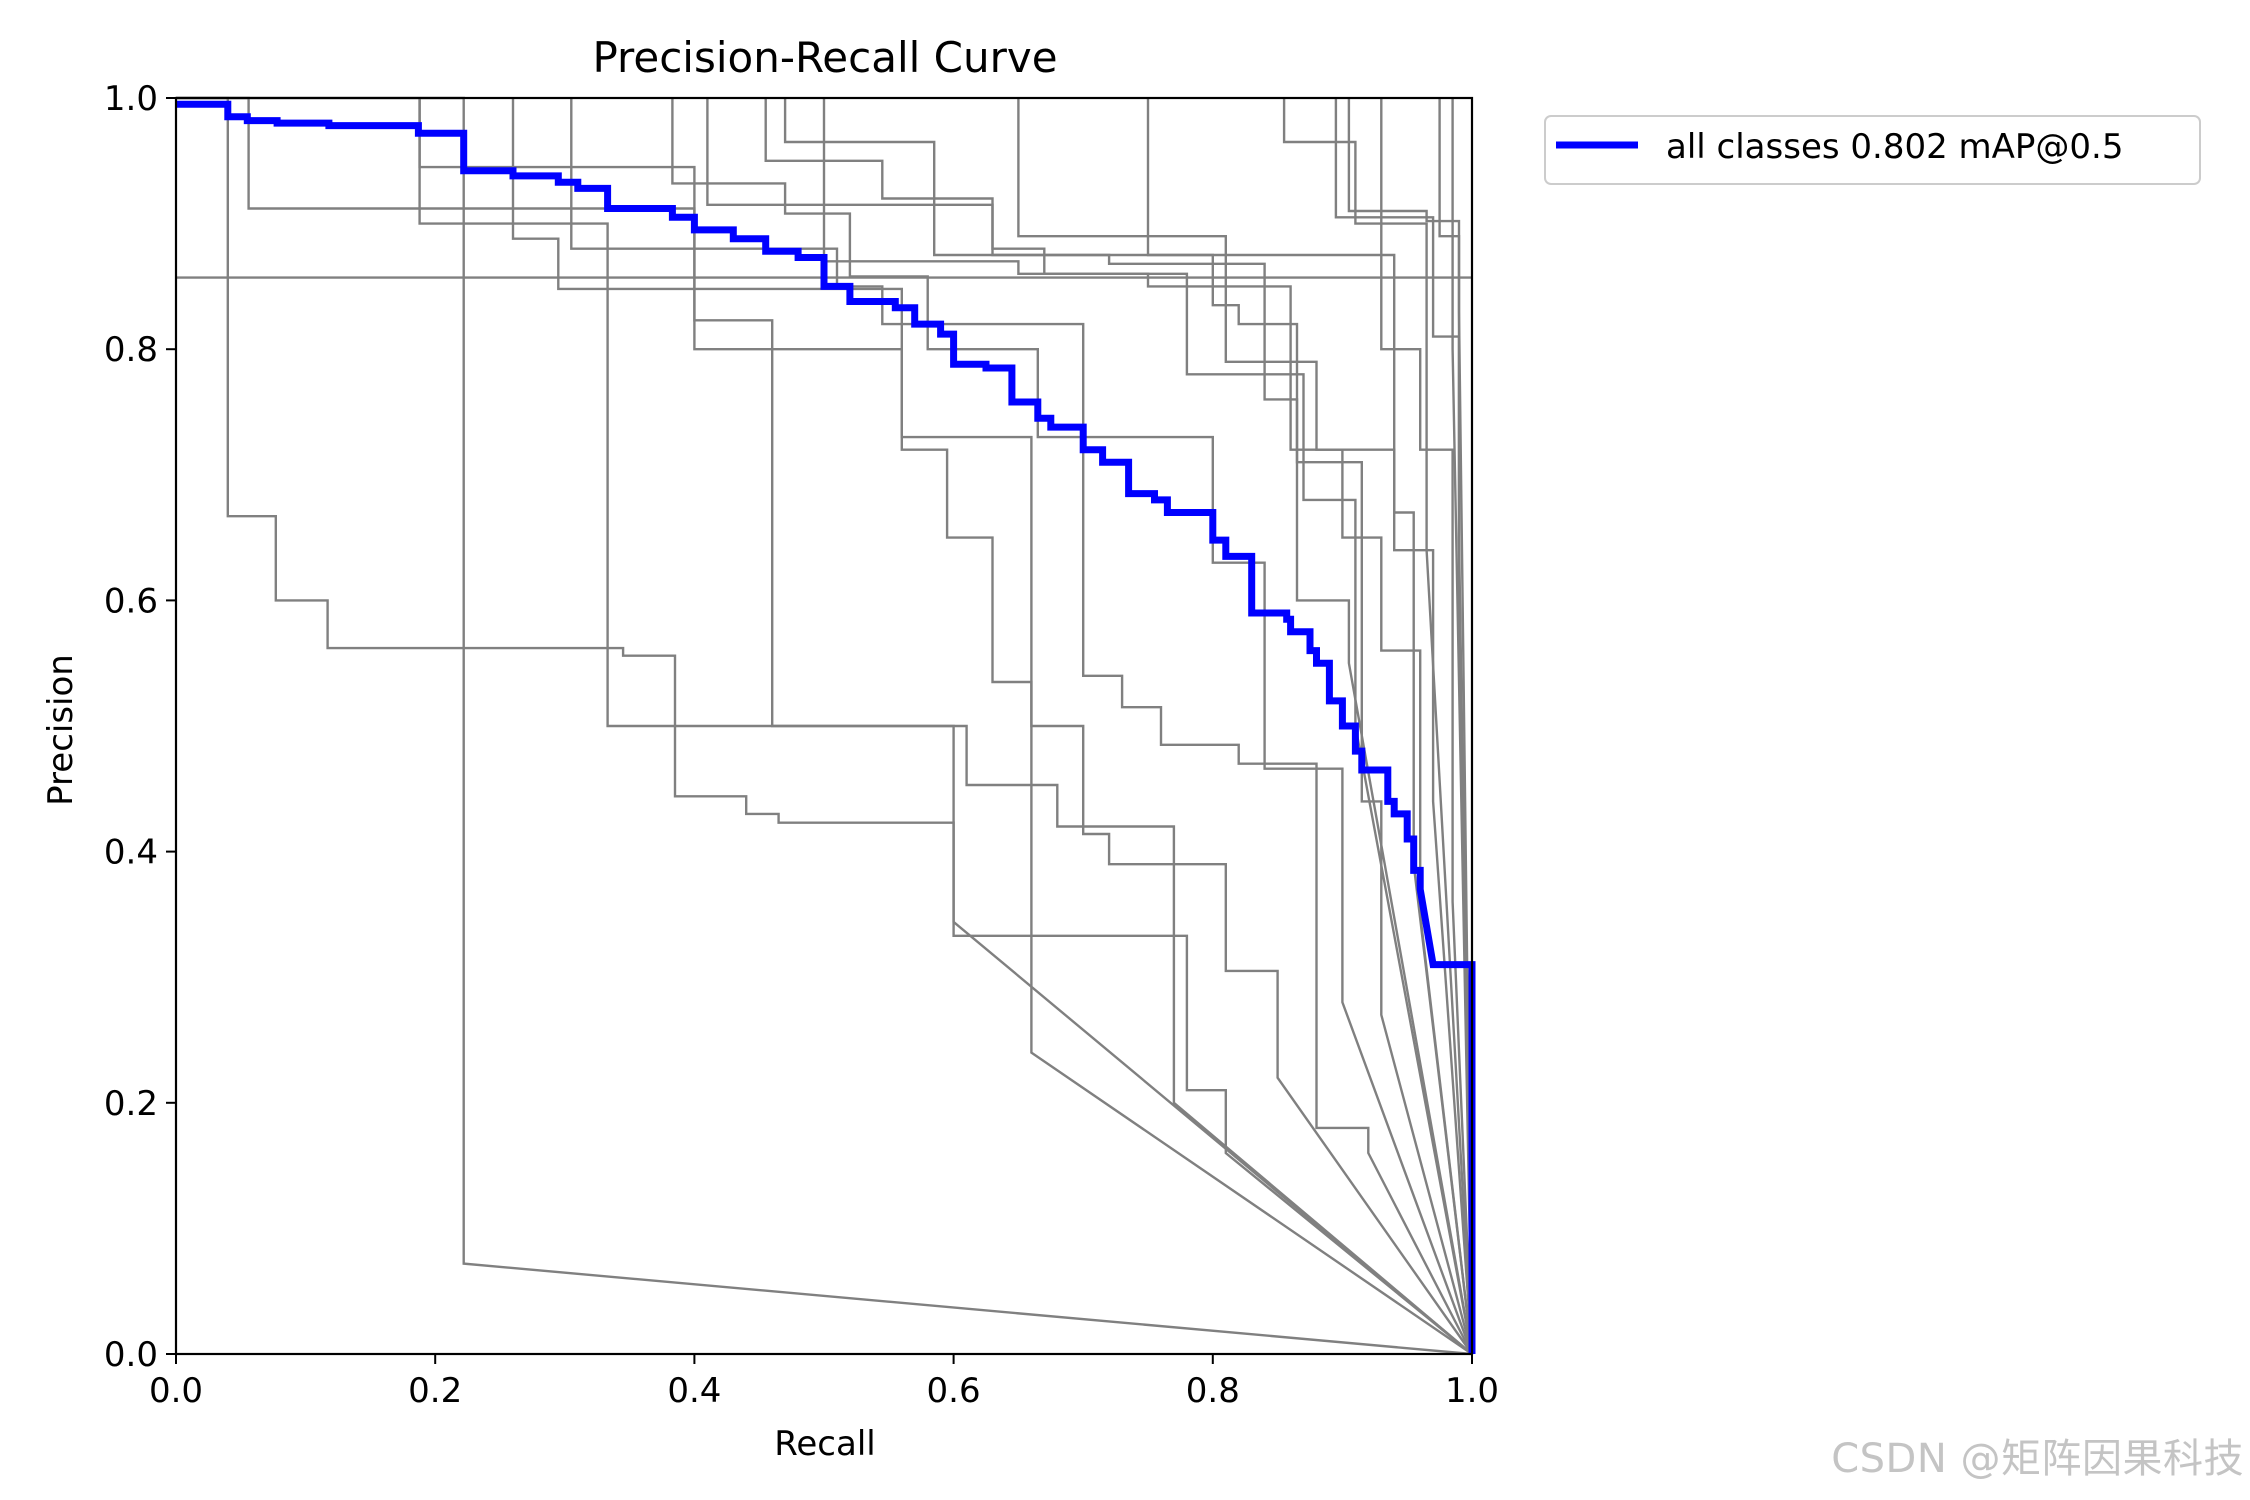 This screenshot has width=2250, height=1500. Describe the element at coordinates (2037, 1459) in the screenshot. I see `watermark: CSDN @矩阵因果科技` at that location.